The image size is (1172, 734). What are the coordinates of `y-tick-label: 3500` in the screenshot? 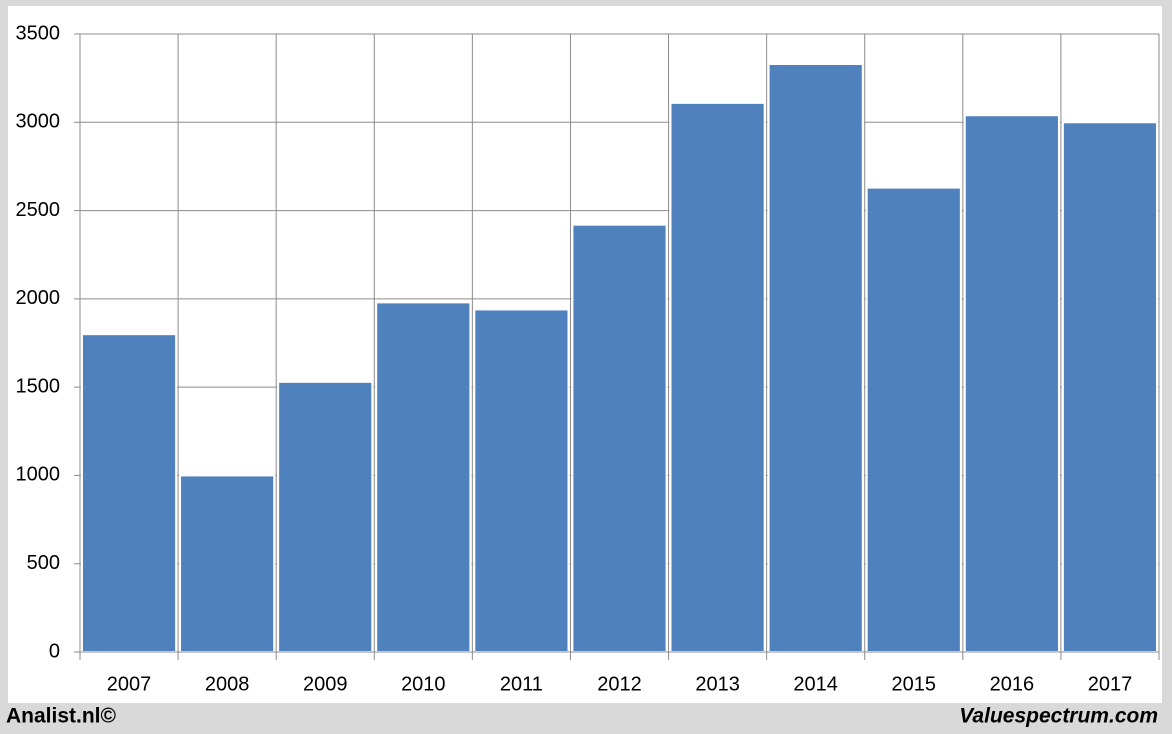 It's located at (38, 33).